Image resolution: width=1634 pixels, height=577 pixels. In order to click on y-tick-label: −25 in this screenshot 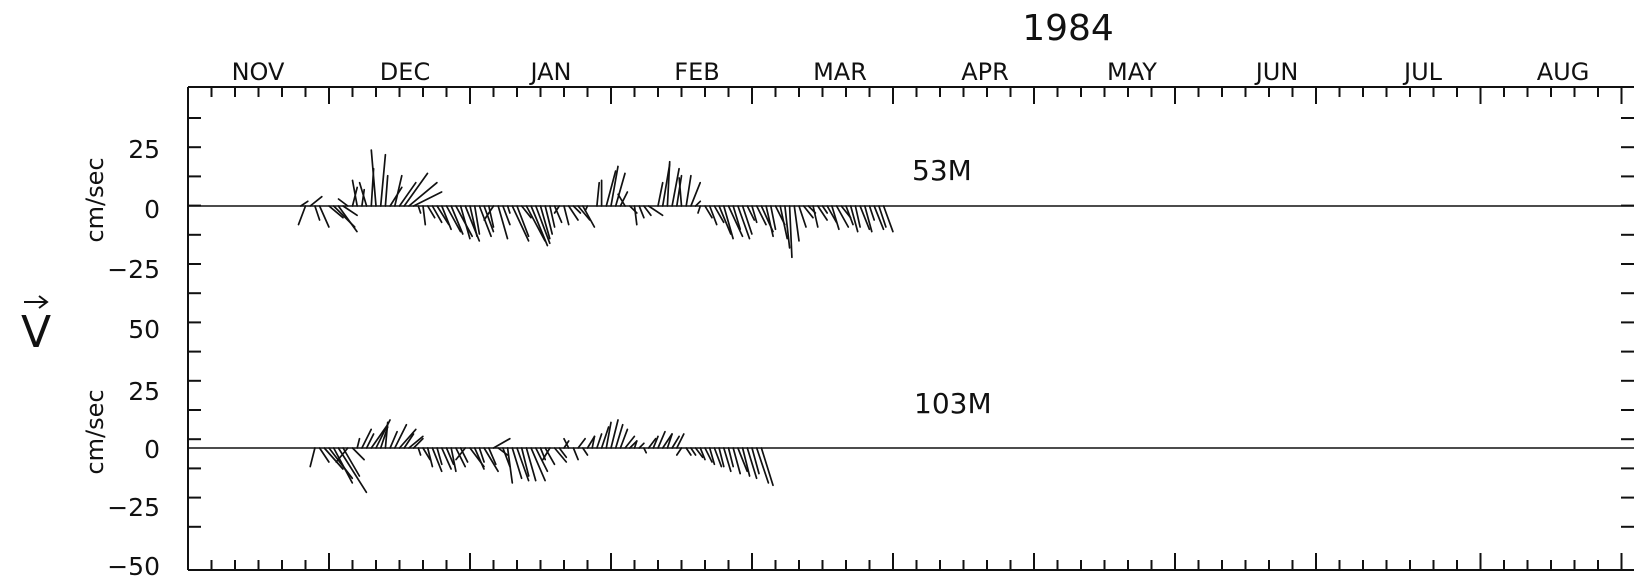, I will do `click(133, 507)`.